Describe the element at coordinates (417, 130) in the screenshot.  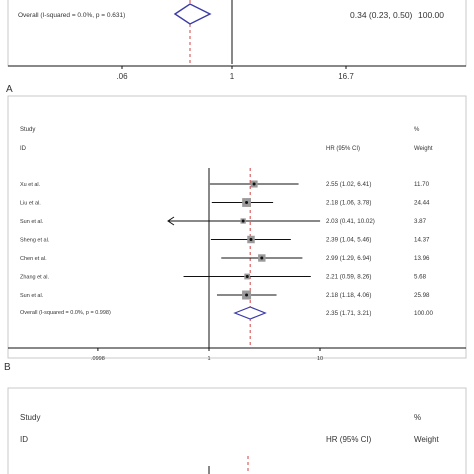
I see `panel-b-header-pct: %` at that location.